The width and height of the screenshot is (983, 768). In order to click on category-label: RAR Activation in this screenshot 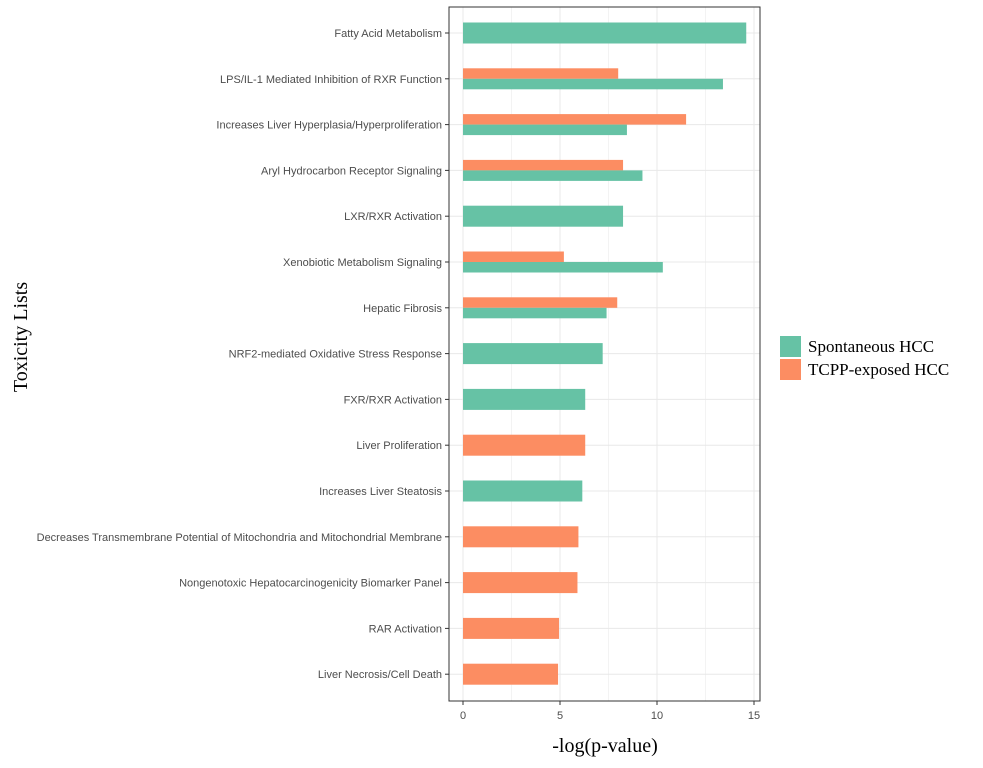, I will do `click(405, 629)`.